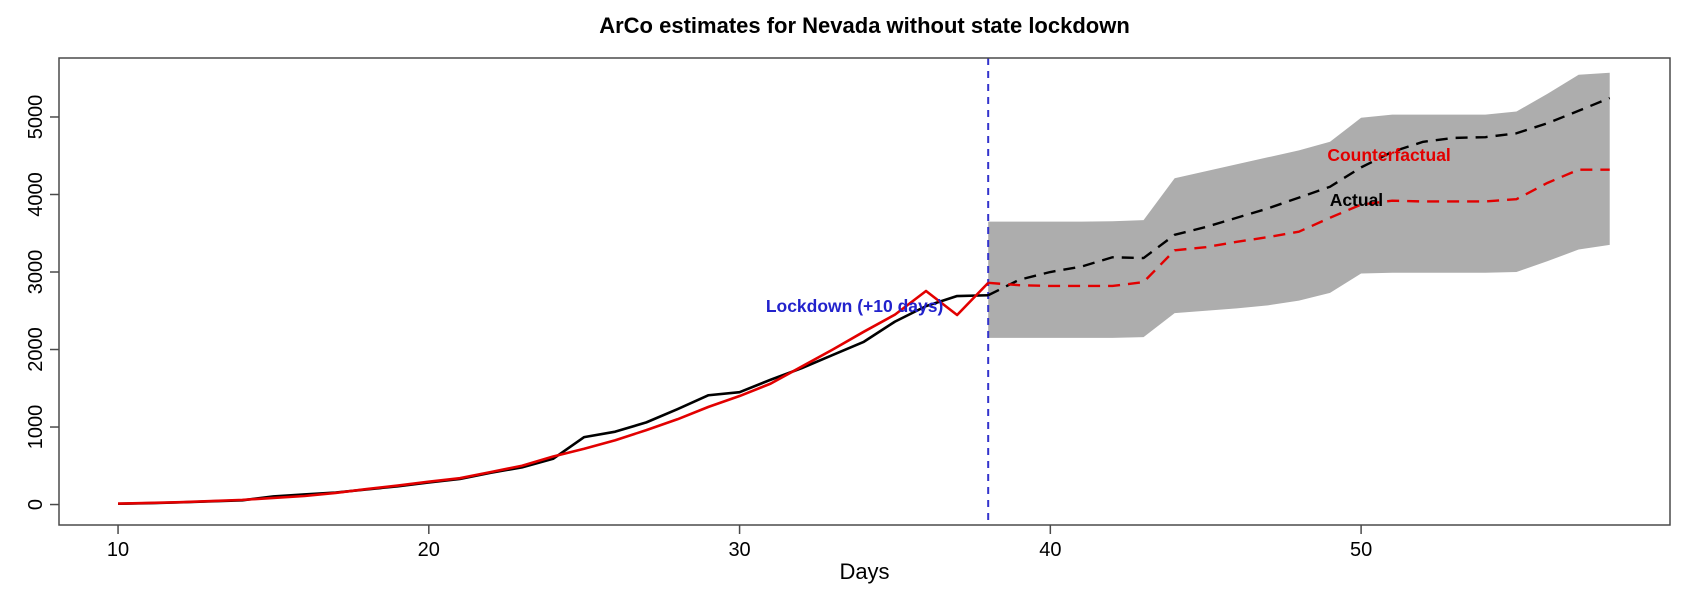  What do you see at coordinates (739, 550) in the screenshot?
I see `x-tick-label: 30` at bounding box center [739, 550].